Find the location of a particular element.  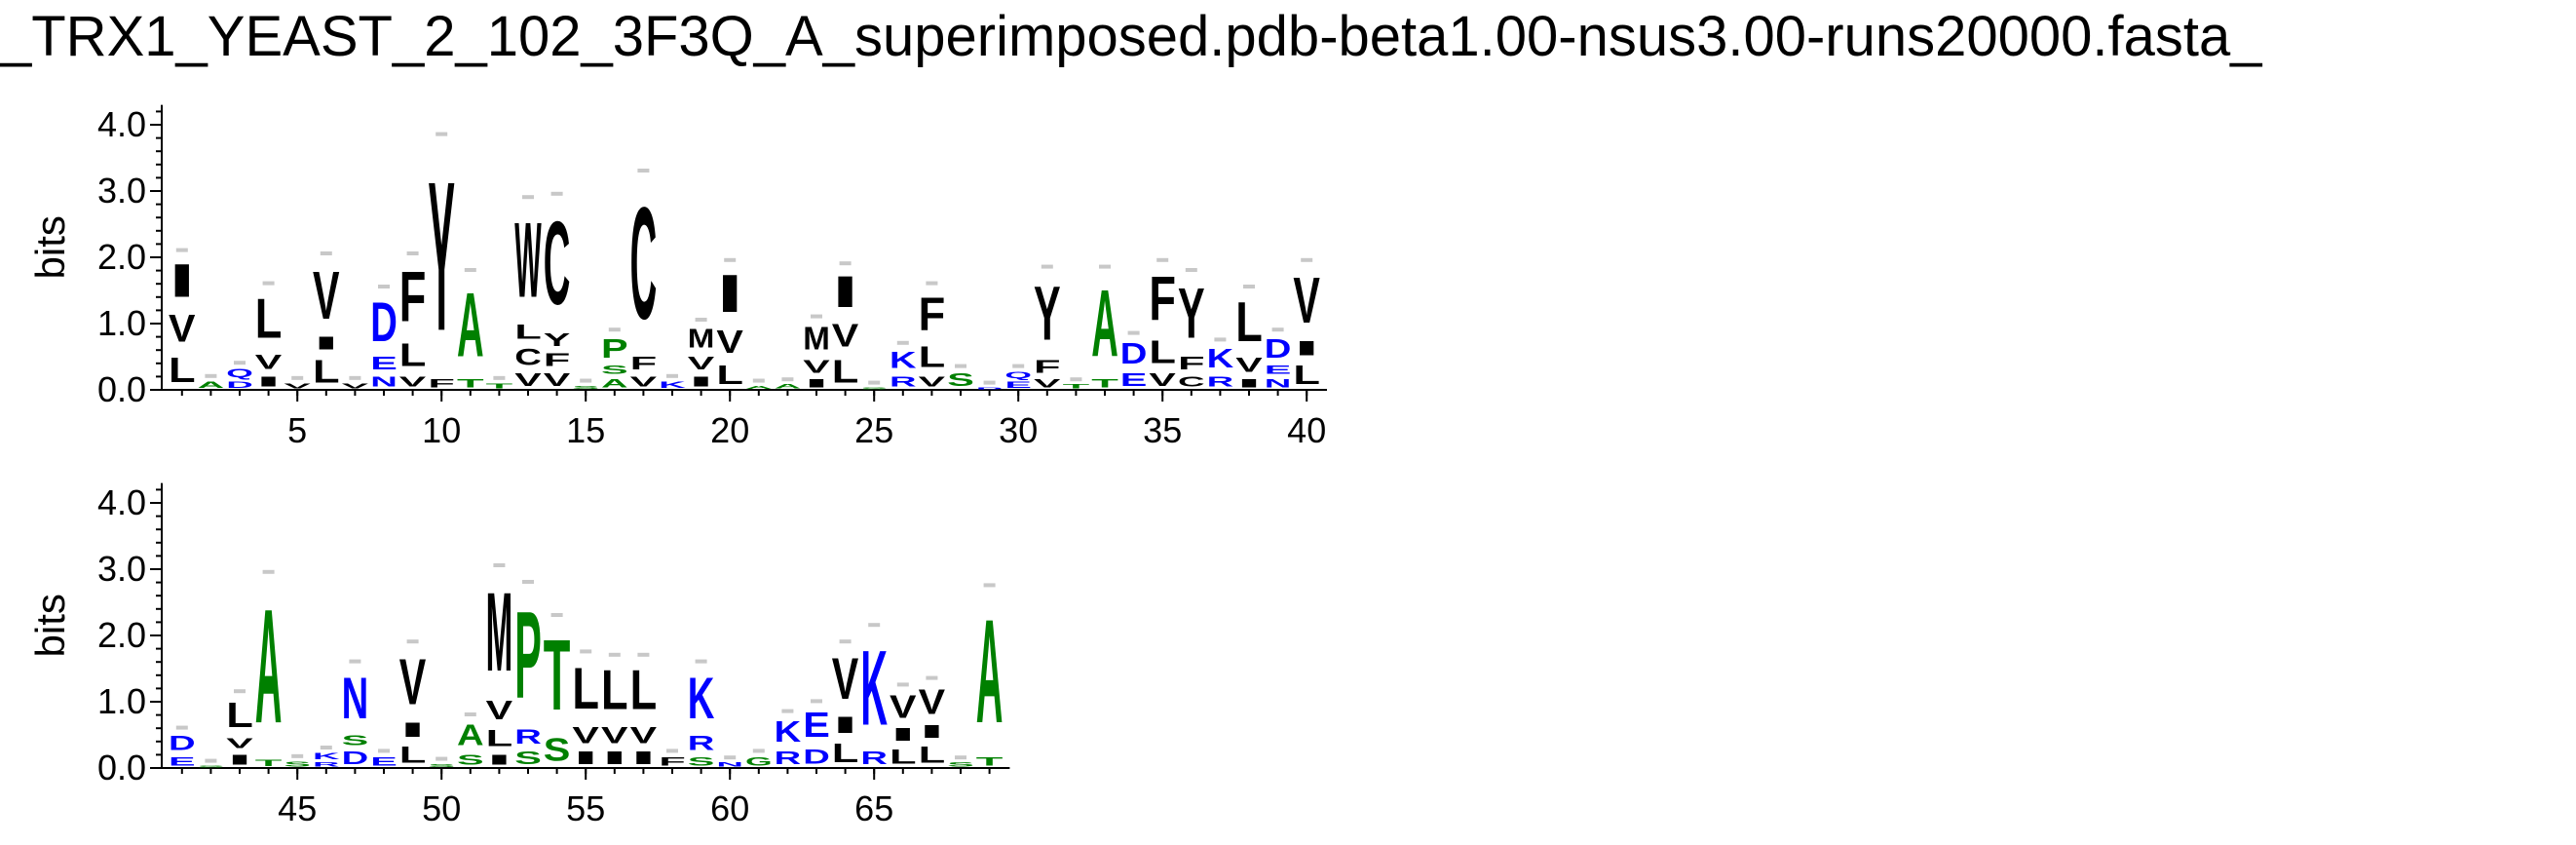

x-tick-label: 50 is located at coordinates (441, 808).